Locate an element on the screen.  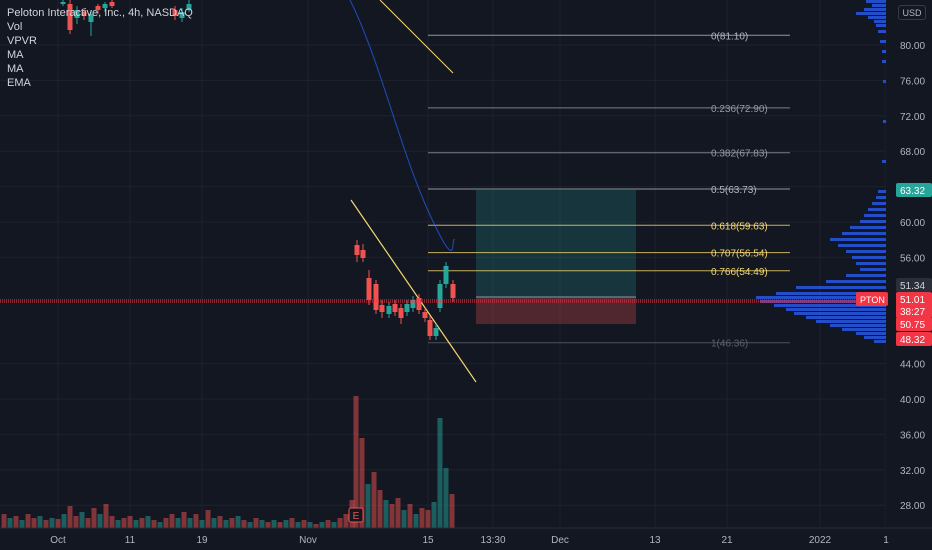
indicator-ema: EMA is located at coordinates (19, 83).